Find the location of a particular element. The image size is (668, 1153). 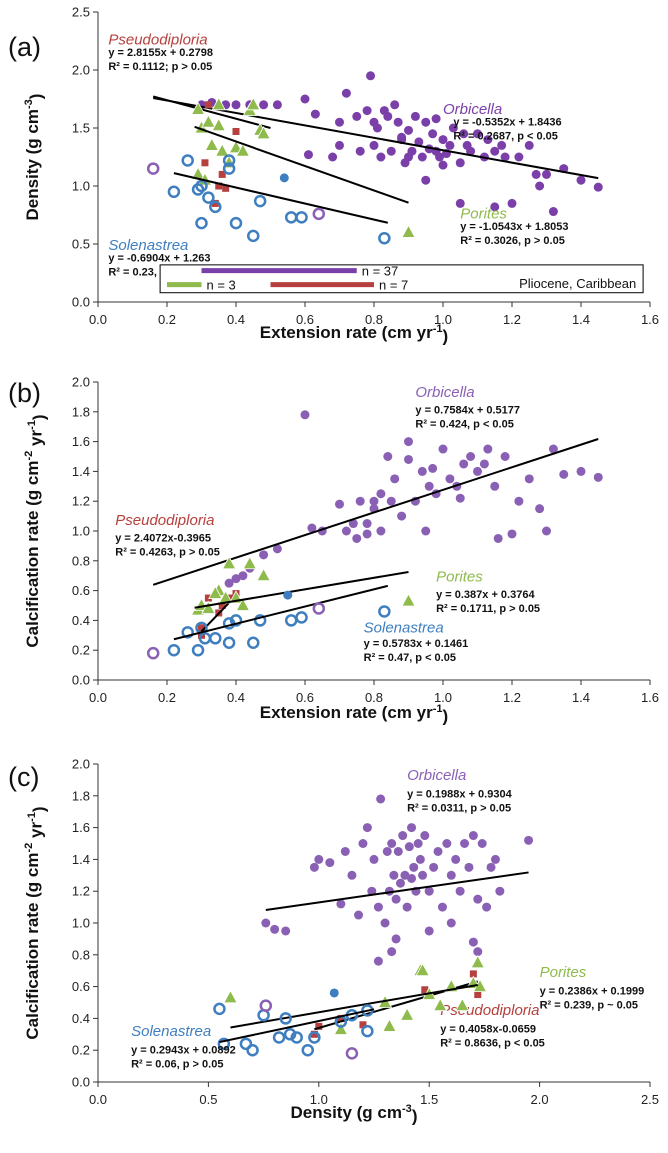

regression-stats: R² = 0.2687, p < 0.05 is located at coordinates (505, 137).